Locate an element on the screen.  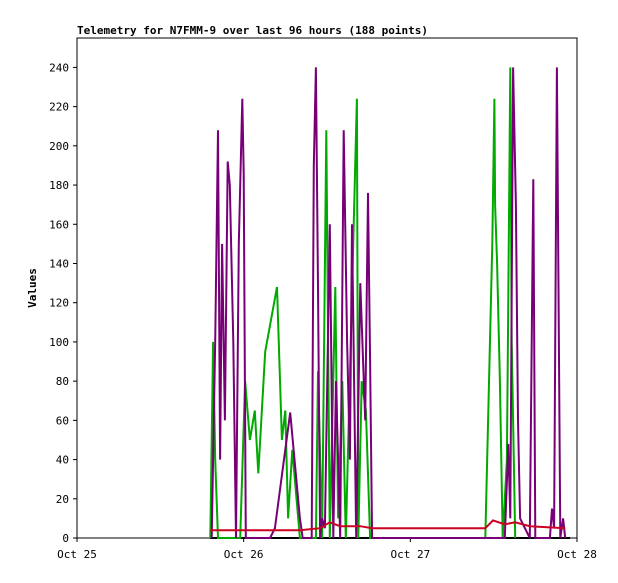
y-tick-label: 240 is located at coordinates (59, 67).